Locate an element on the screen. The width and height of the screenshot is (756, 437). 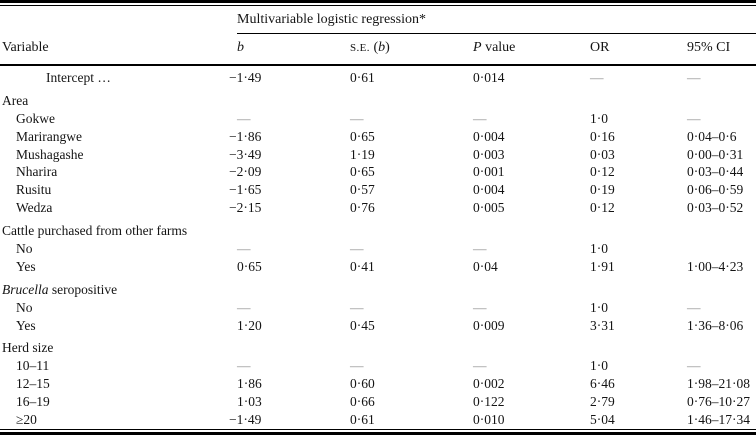
cell-or: 0·03 is located at coordinates (602, 154).